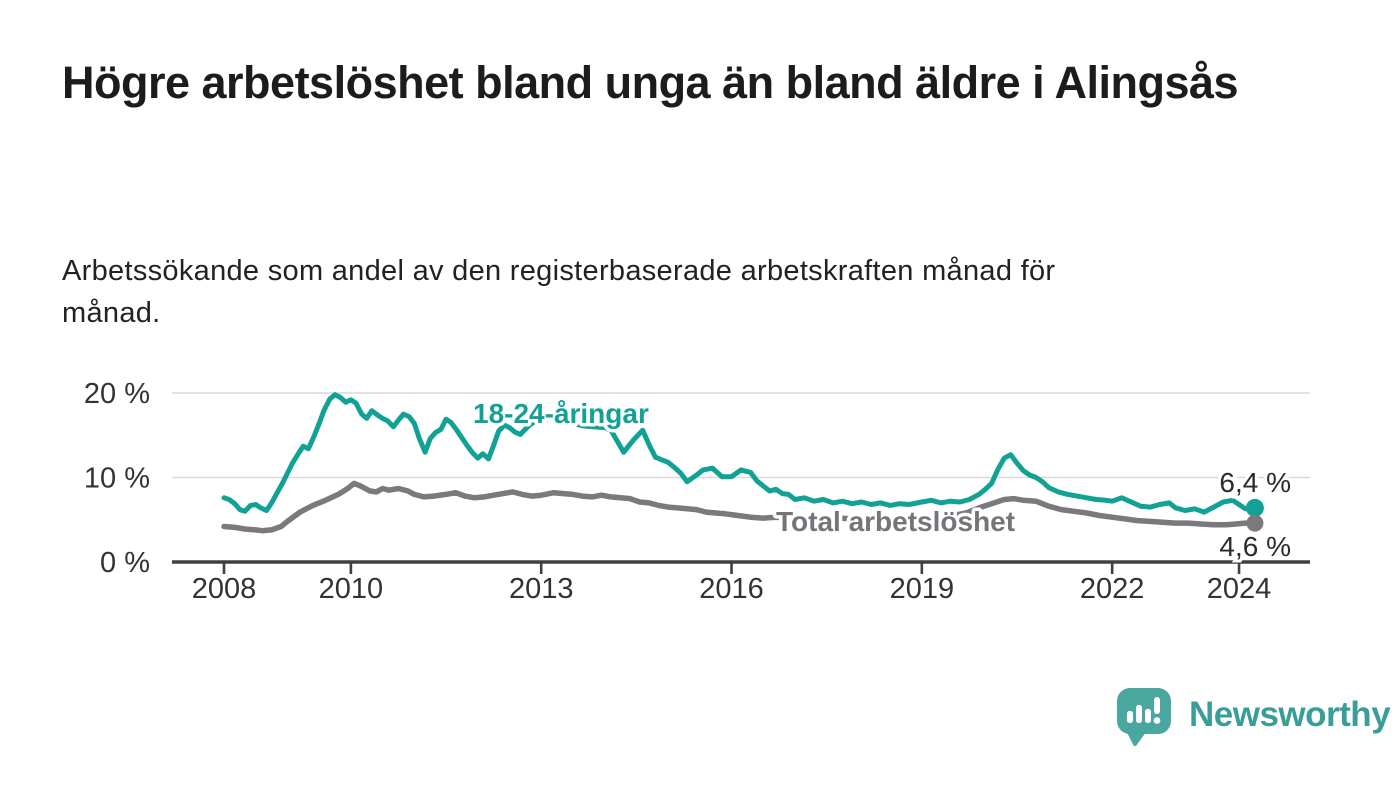 The image size is (1400, 794). I want to click on series-end-dot-total-arbetsl-shet, so click(1255, 523).